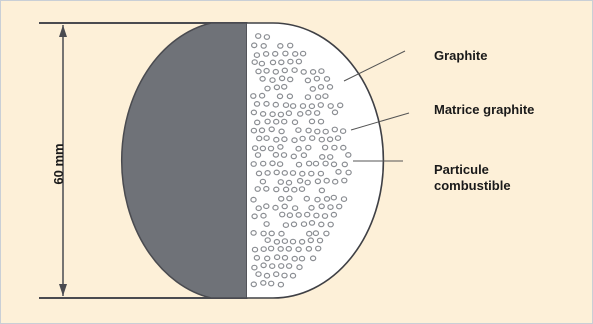 This screenshot has height=324, width=593. I want to click on label-particle-line2: combustible, so click(472, 185).